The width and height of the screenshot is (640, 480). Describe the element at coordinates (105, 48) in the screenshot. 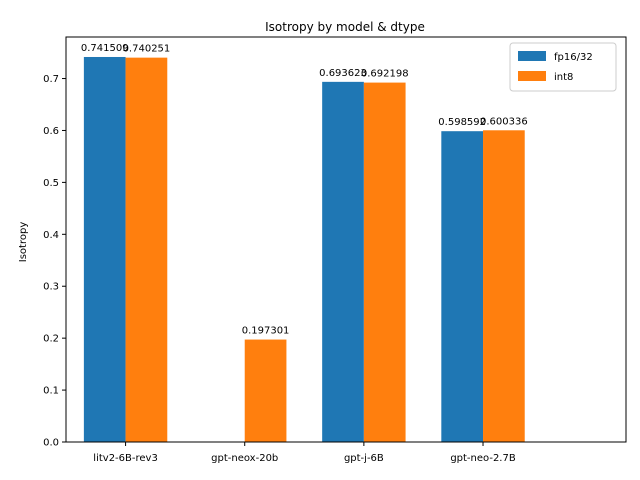

I see `data-label: 0.741509` at that location.